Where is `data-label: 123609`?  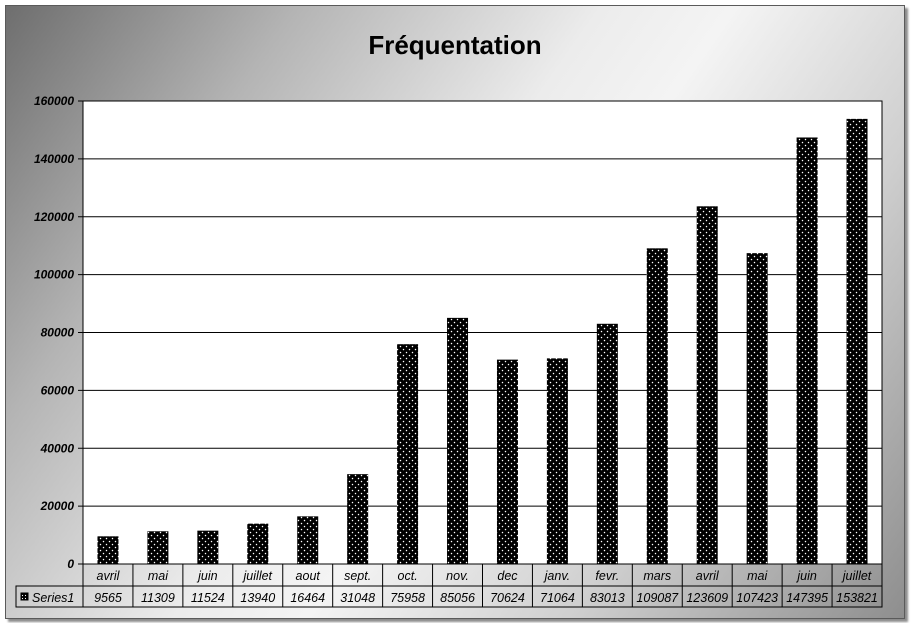 data-label: 123609 is located at coordinates (707, 598).